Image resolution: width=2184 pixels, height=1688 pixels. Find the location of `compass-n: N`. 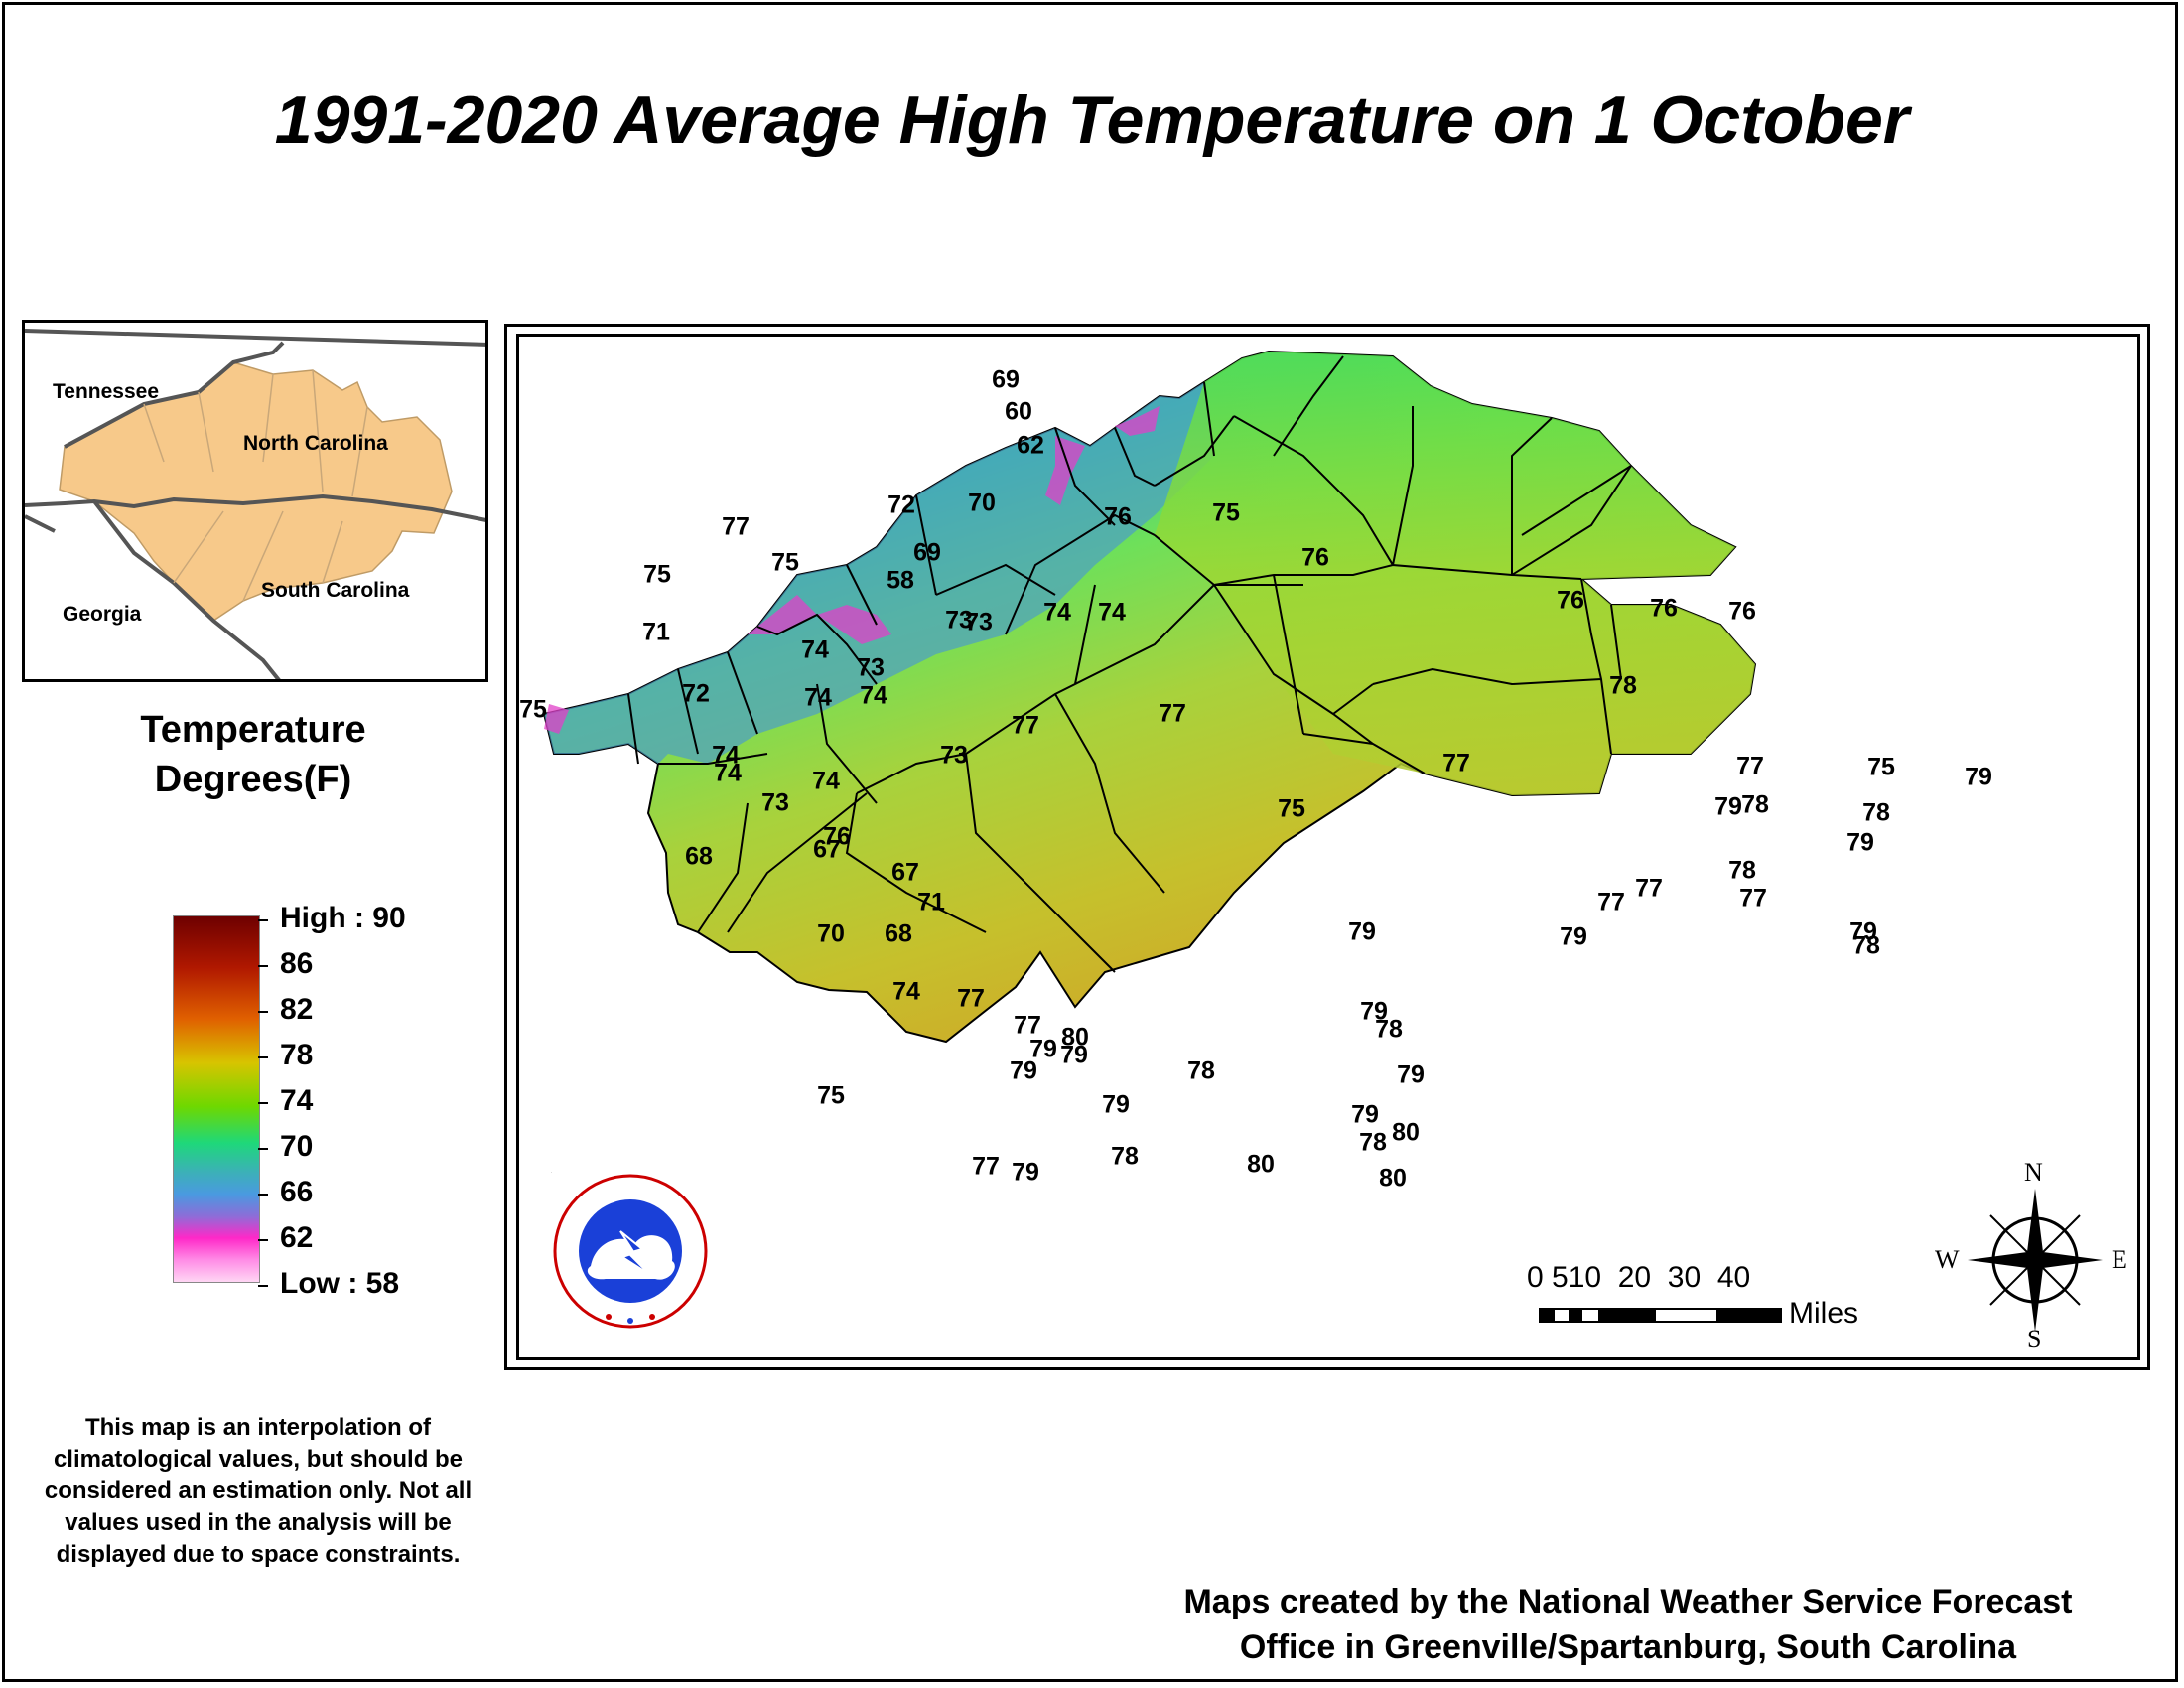

compass-n: N is located at coordinates (2033, 1172).